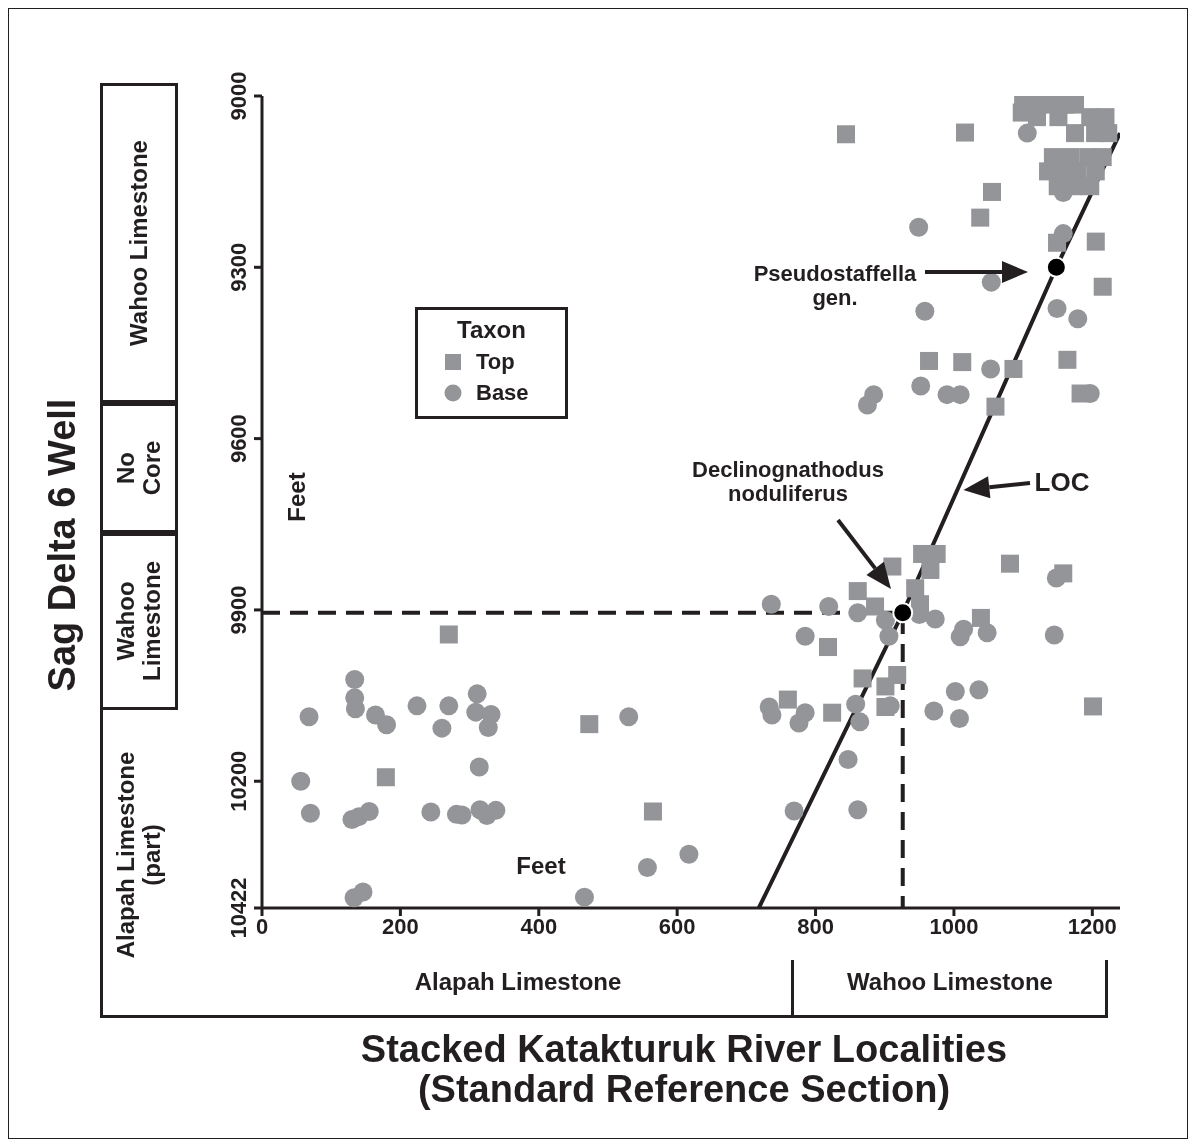 This screenshot has width=1196, height=1147. Describe the element at coordinates (238, 96) in the screenshot. I see `y-tick-label: 9000` at that location.